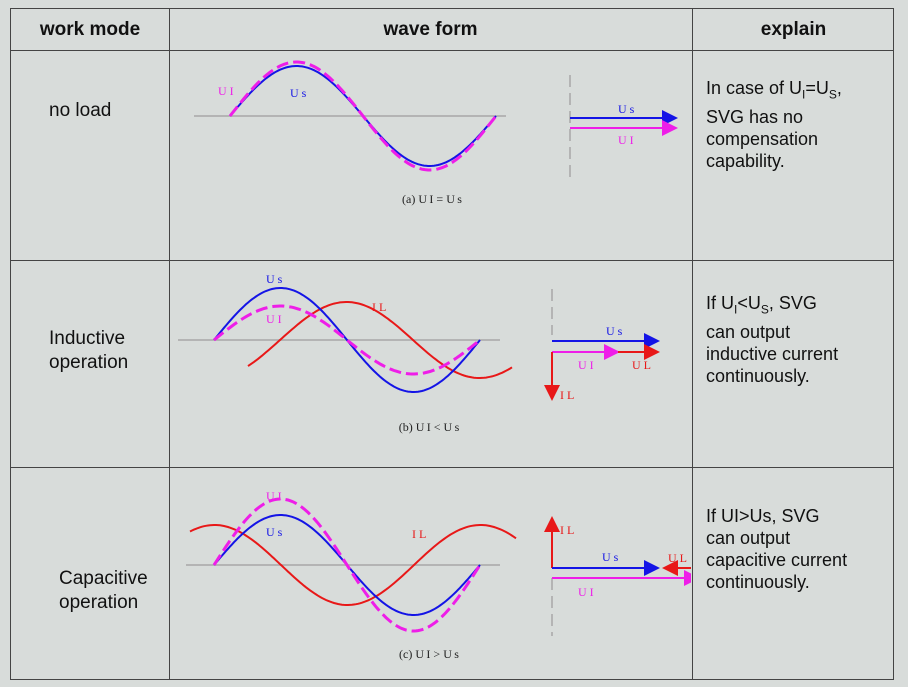 The image size is (908, 687). What do you see at coordinates (762, 138) in the screenshot?
I see `explain-text: compensation` at bounding box center [762, 138].